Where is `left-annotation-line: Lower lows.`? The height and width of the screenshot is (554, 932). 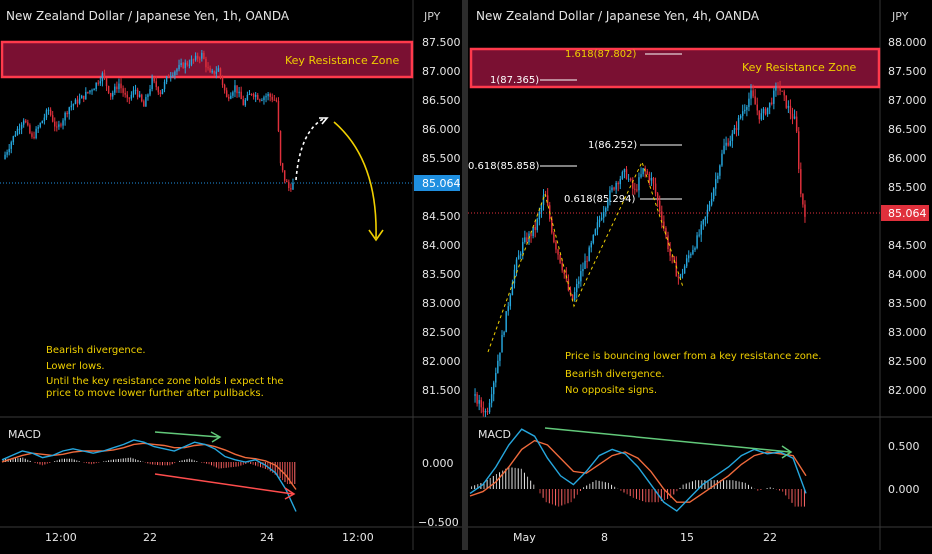
left-annotation-line: Lower lows. is located at coordinates (75, 366).